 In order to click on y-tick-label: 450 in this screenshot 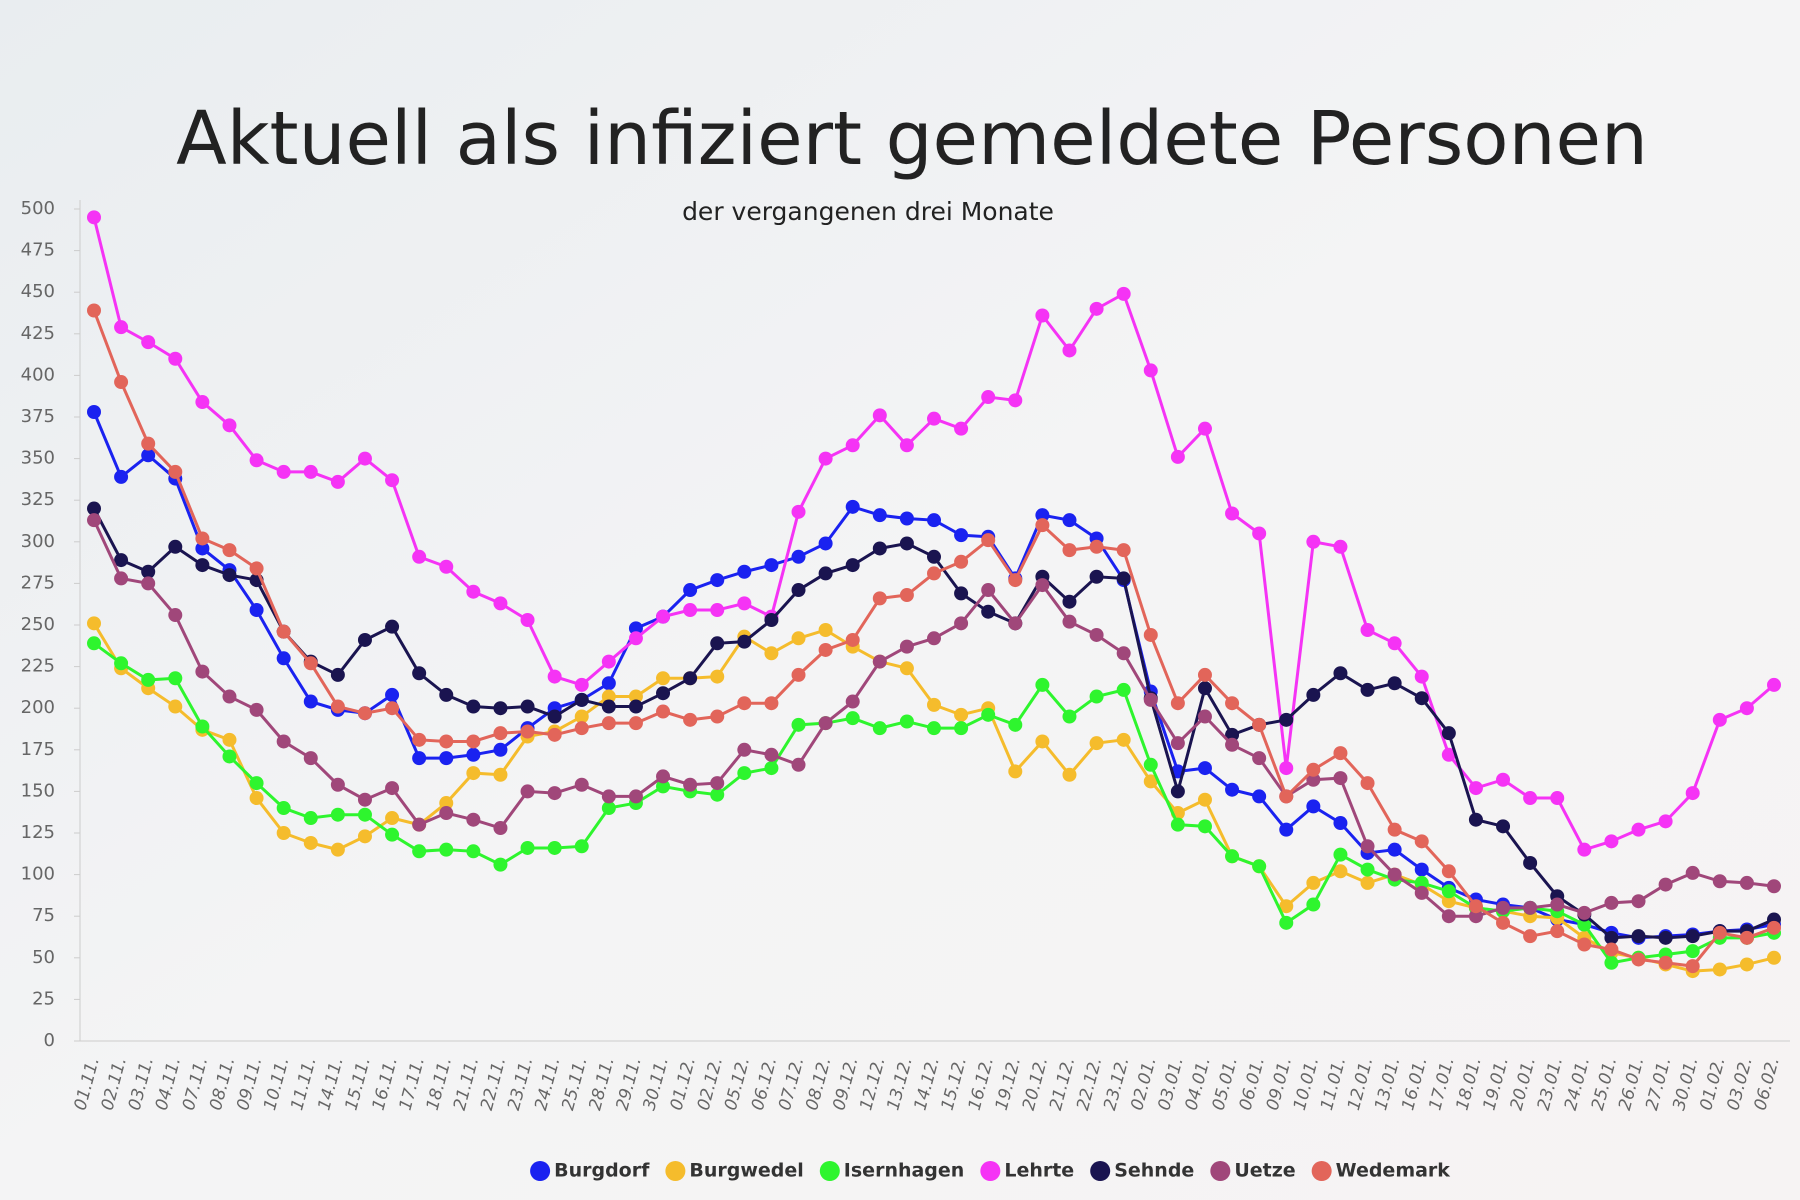, I will do `click(38, 291)`.